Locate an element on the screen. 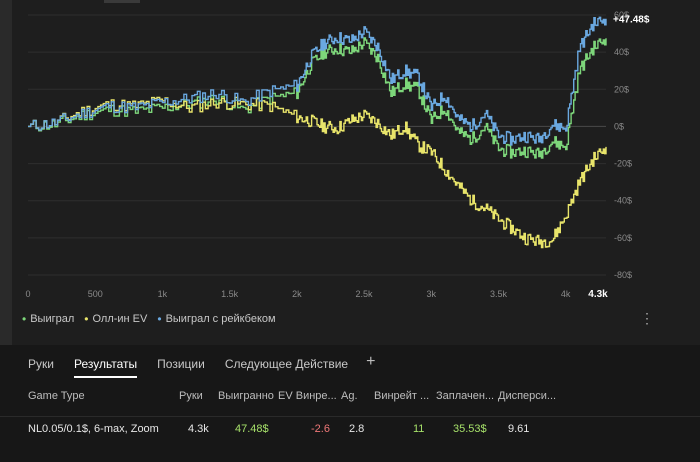 This screenshot has height=462, width=700. more-options-icon: ⋮ is located at coordinates (647, 318).